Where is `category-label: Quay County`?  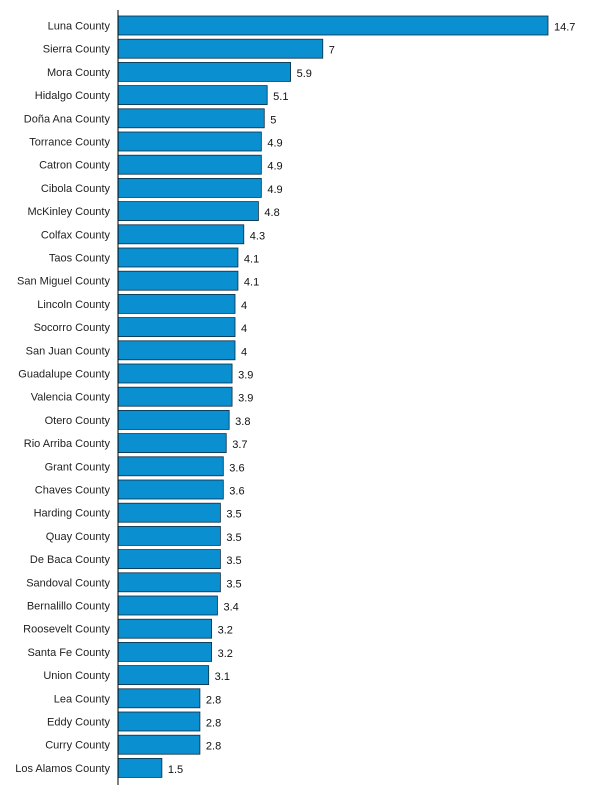
category-label: Quay County is located at coordinates (78, 537).